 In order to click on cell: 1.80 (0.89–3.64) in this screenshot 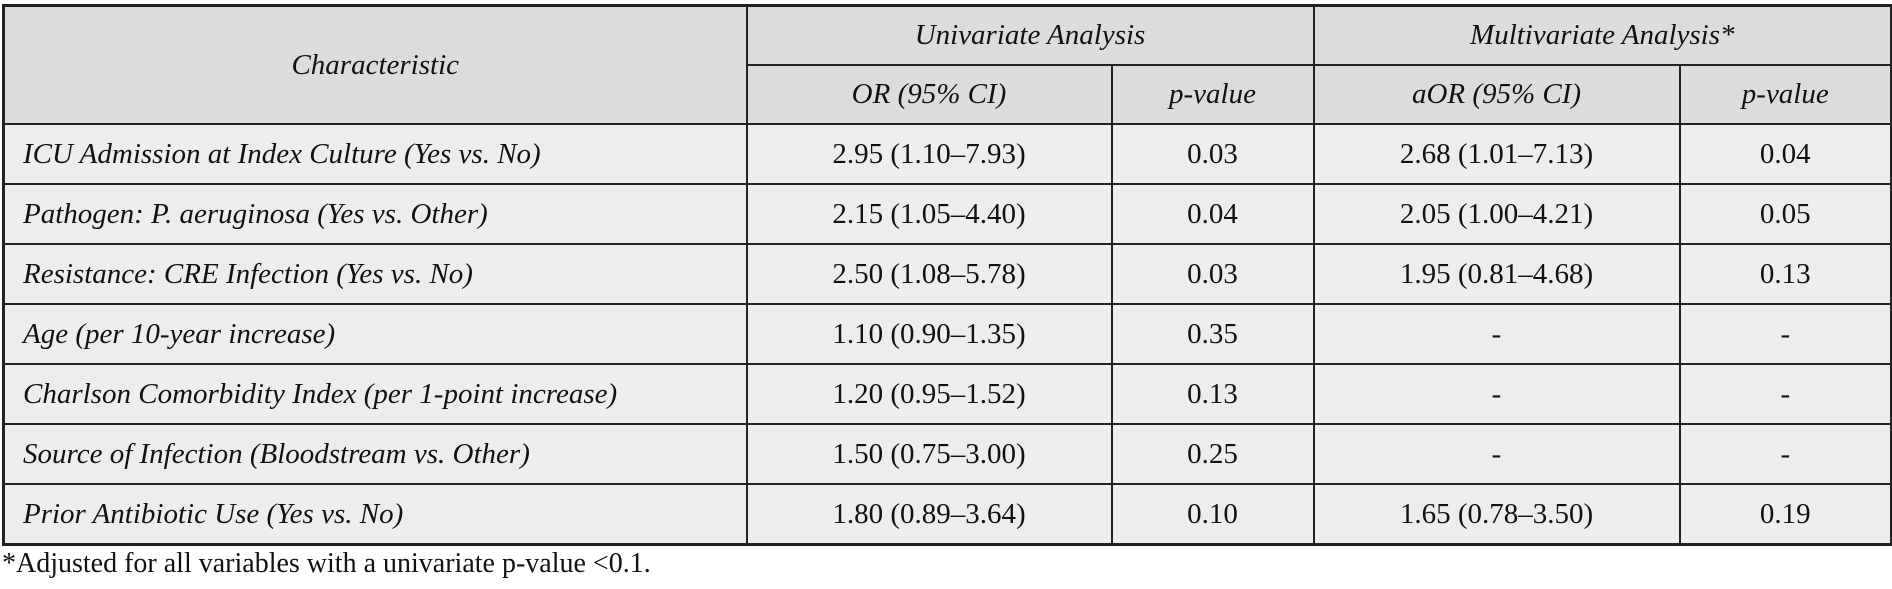, I will do `click(929, 514)`.